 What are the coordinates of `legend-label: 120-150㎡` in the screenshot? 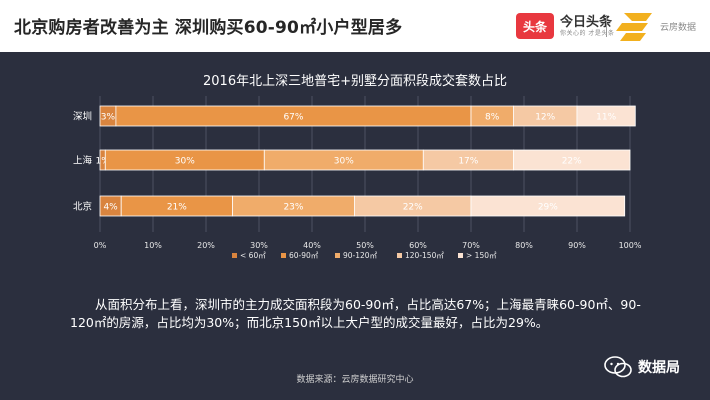 It's located at (424, 255).